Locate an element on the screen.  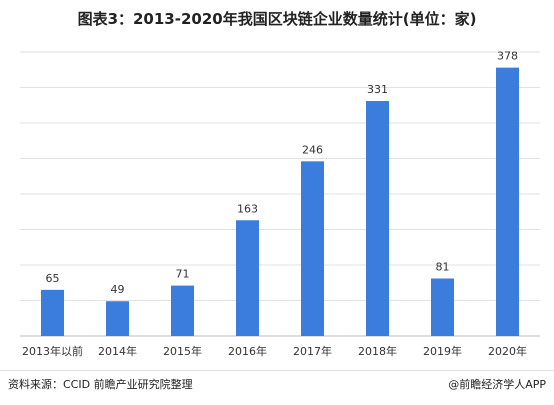
source-note: 资料来源：CCID 前瞻产业研究院整理 is located at coordinates (100, 384).